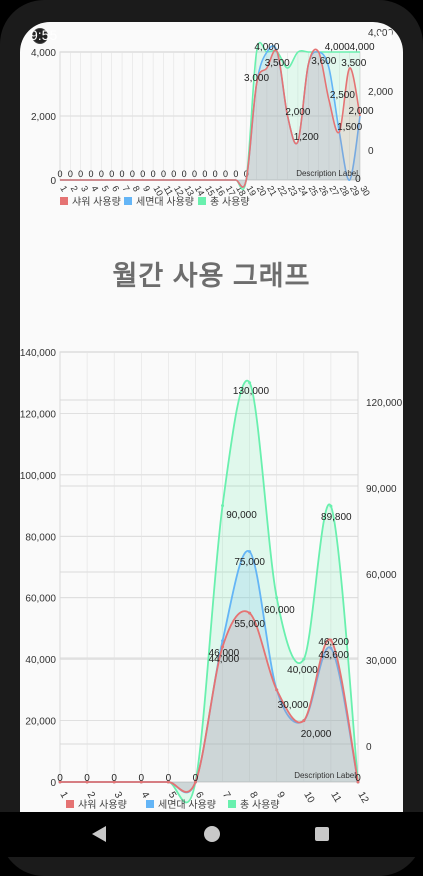 The width and height of the screenshot is (423, 876). What do you see at coordinates (371, 151) in the screenshot?
I see `right-tick-label: 0` at bounding box center [371, 151].